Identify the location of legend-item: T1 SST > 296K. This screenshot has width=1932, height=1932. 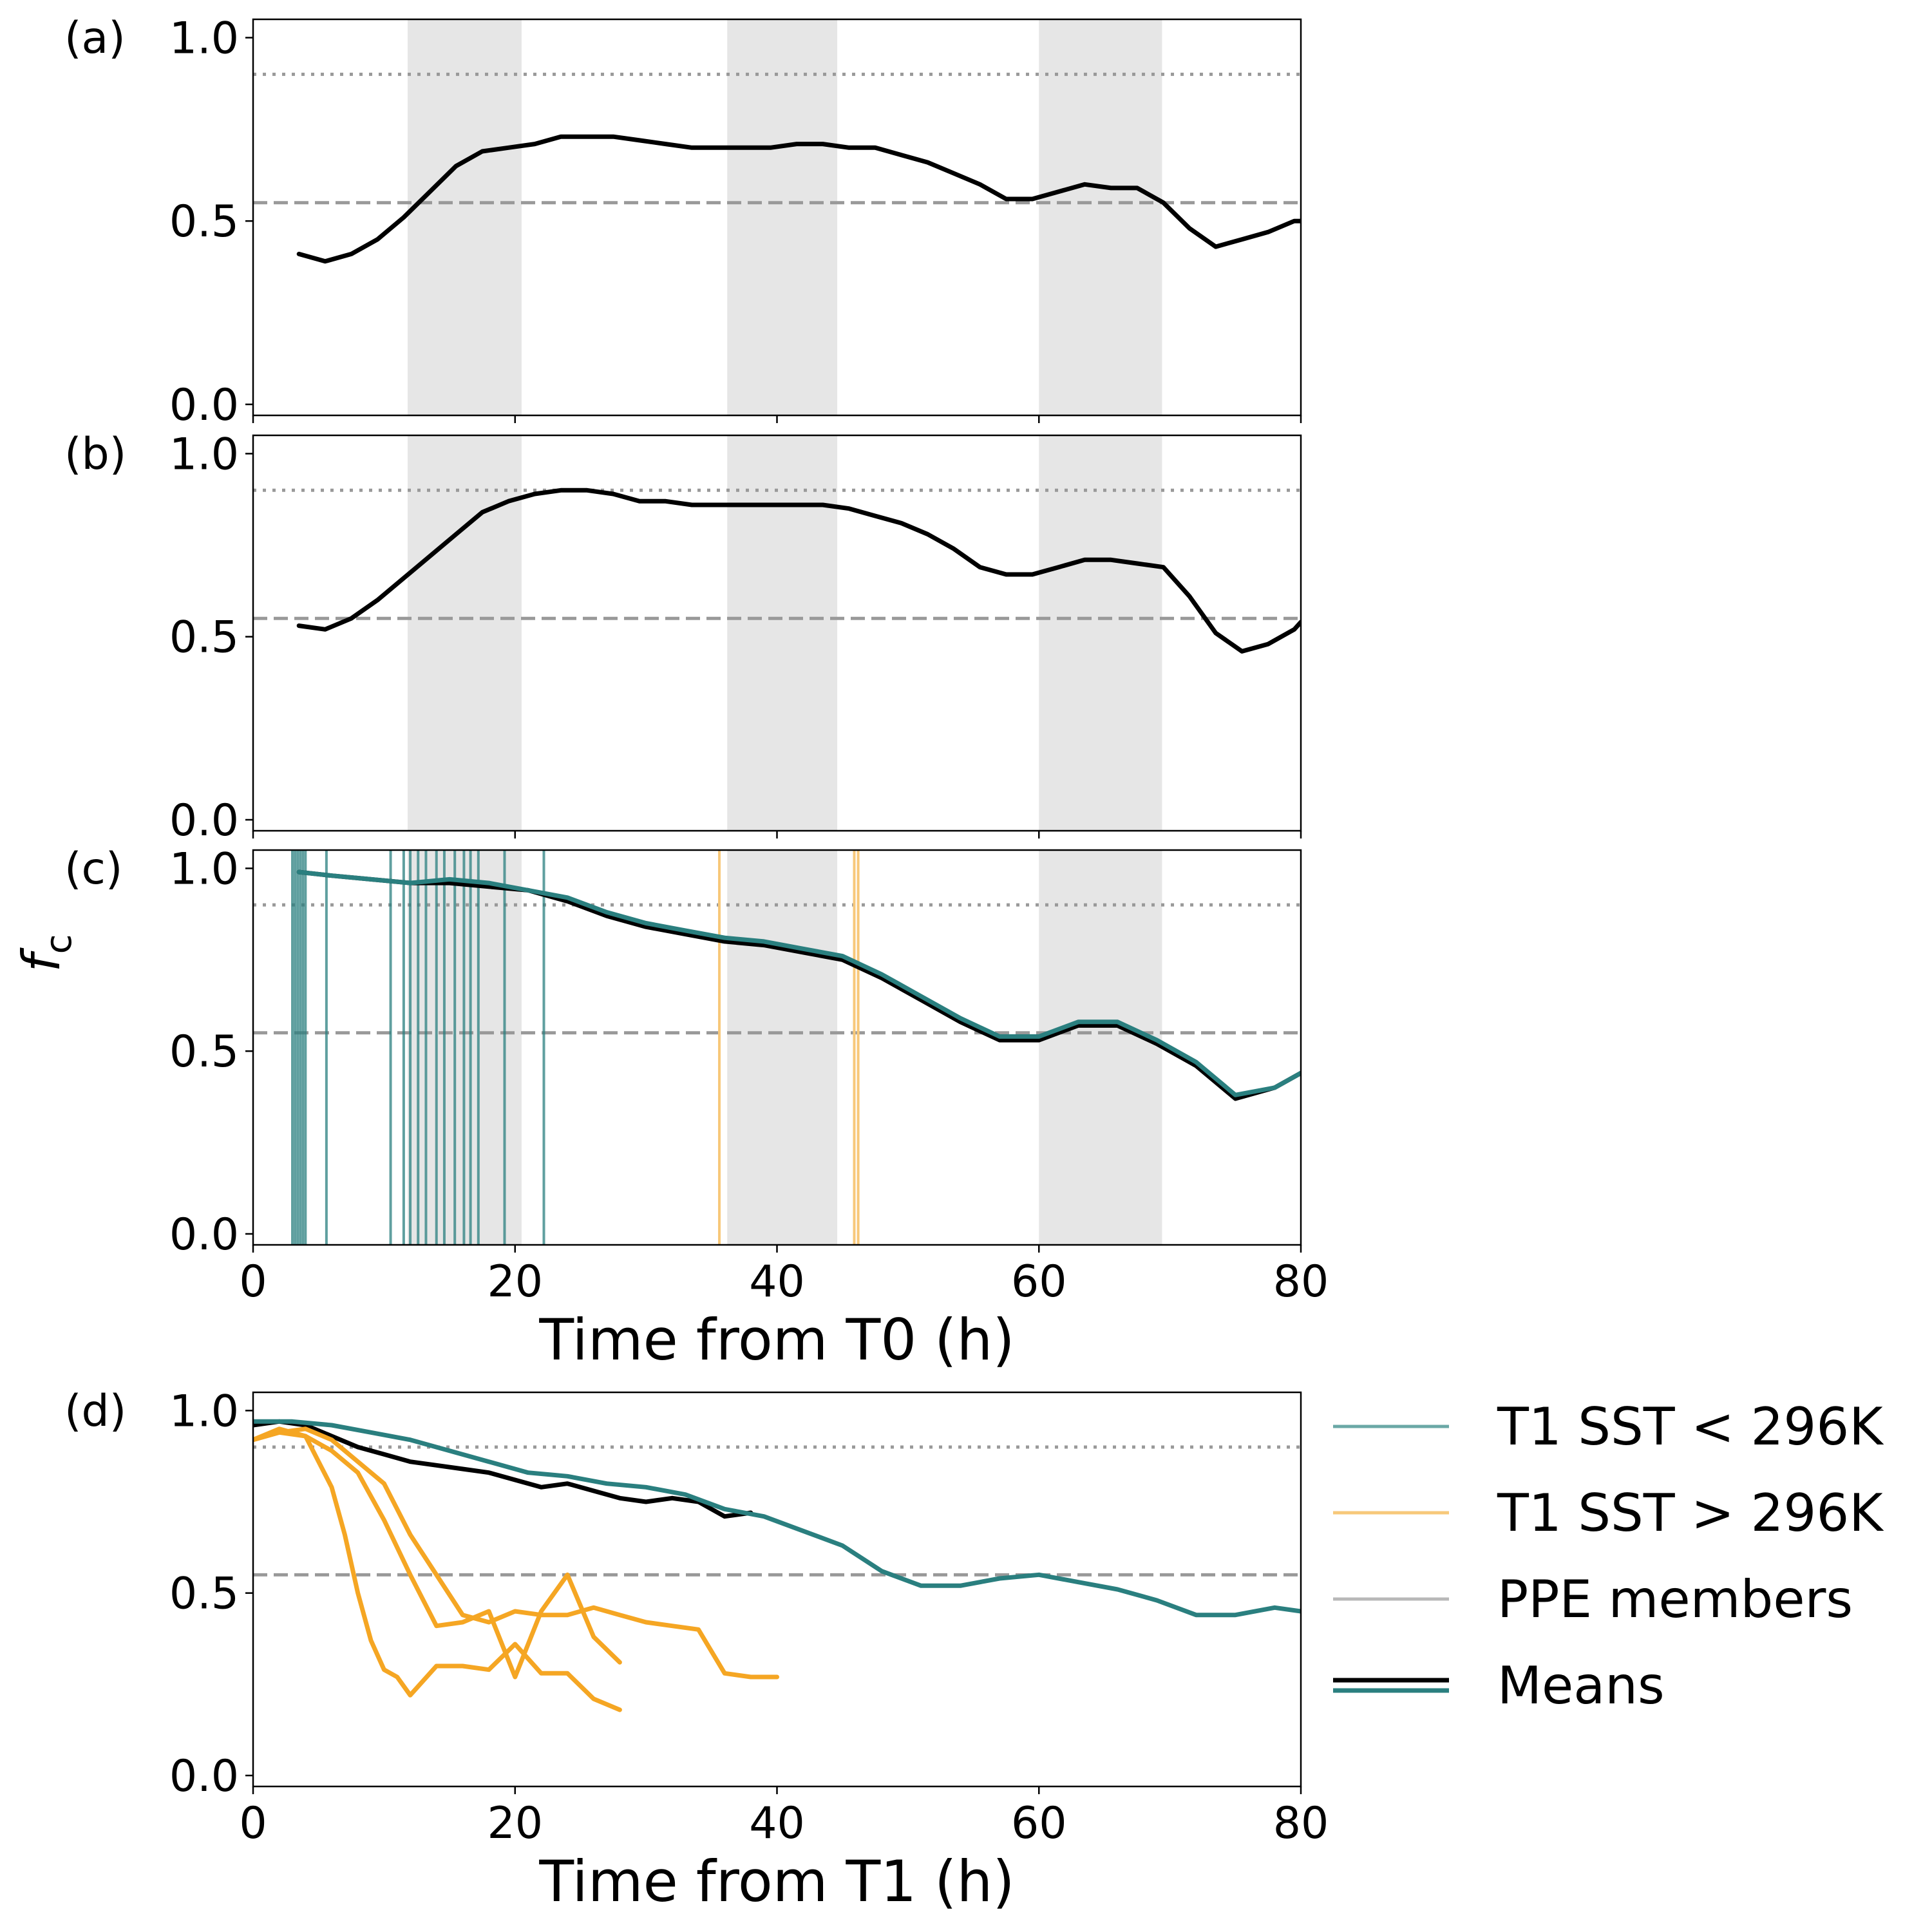
(1609, 1513).